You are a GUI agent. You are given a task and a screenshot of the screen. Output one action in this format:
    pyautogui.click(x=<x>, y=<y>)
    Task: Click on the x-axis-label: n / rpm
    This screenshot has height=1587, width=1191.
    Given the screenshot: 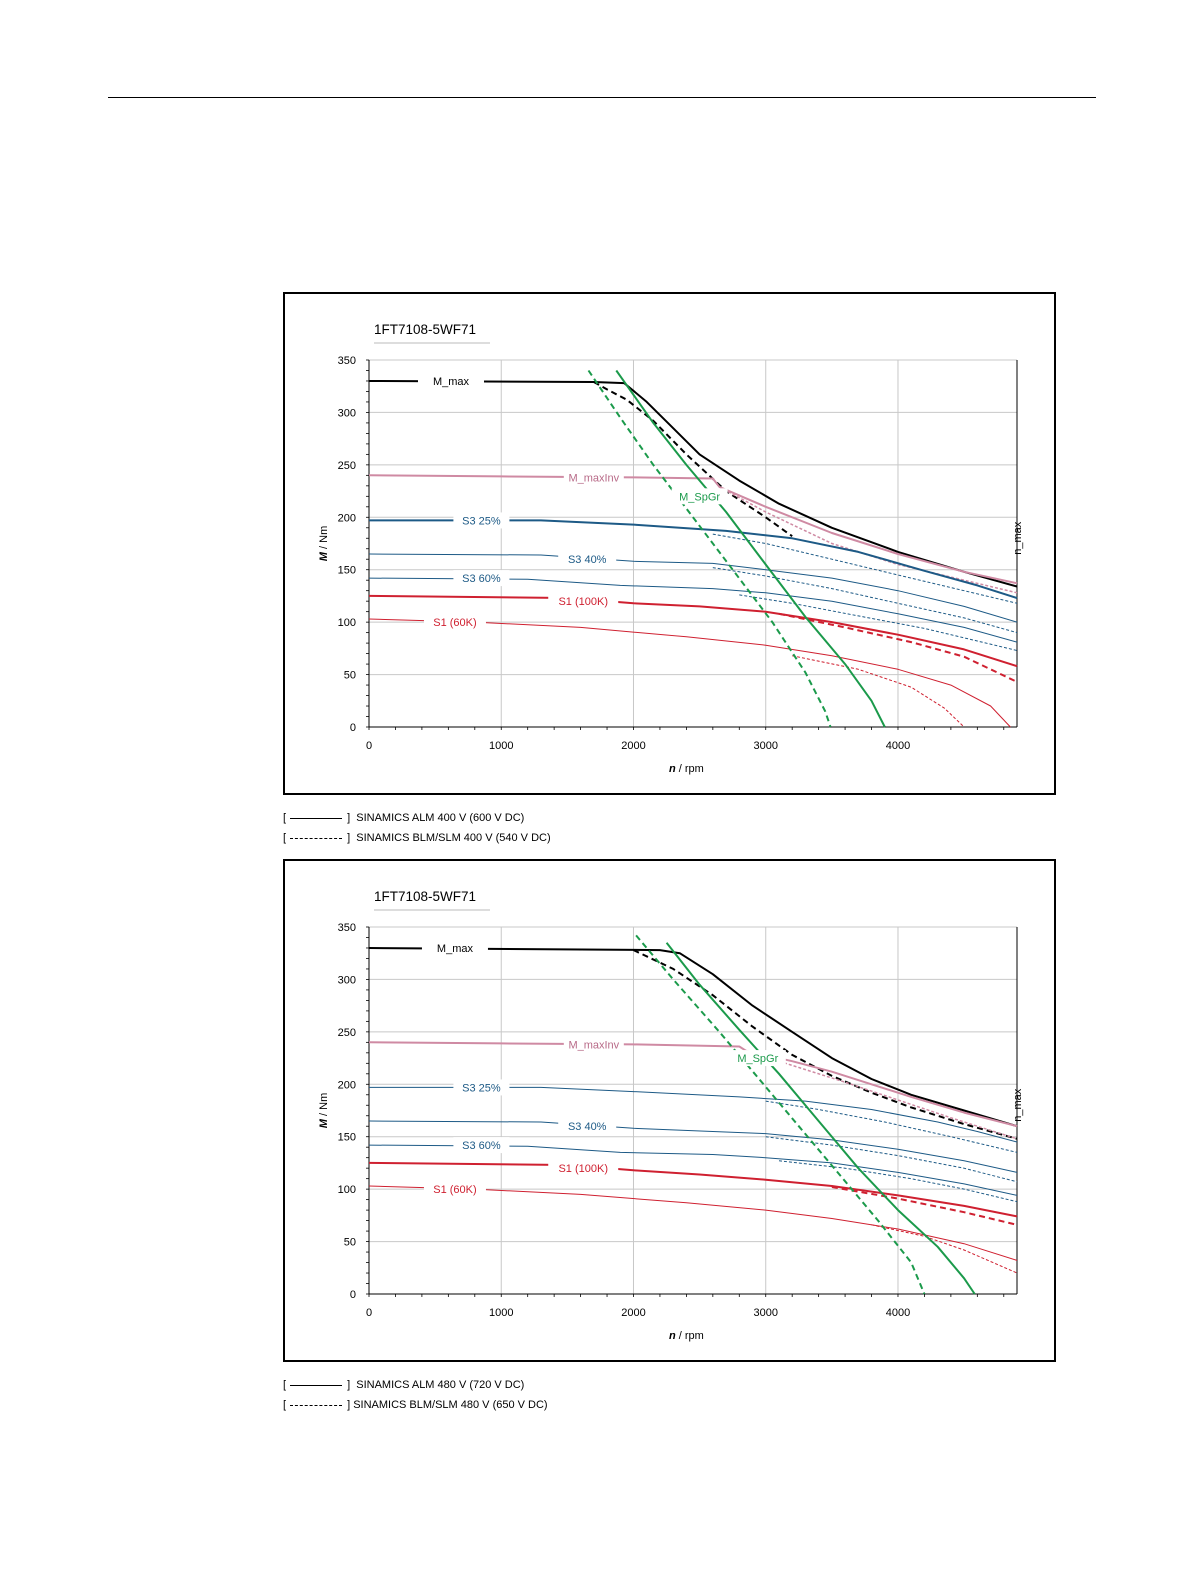 What is the action you would take?
    pyautogui.click(x=686, y=1336)
    